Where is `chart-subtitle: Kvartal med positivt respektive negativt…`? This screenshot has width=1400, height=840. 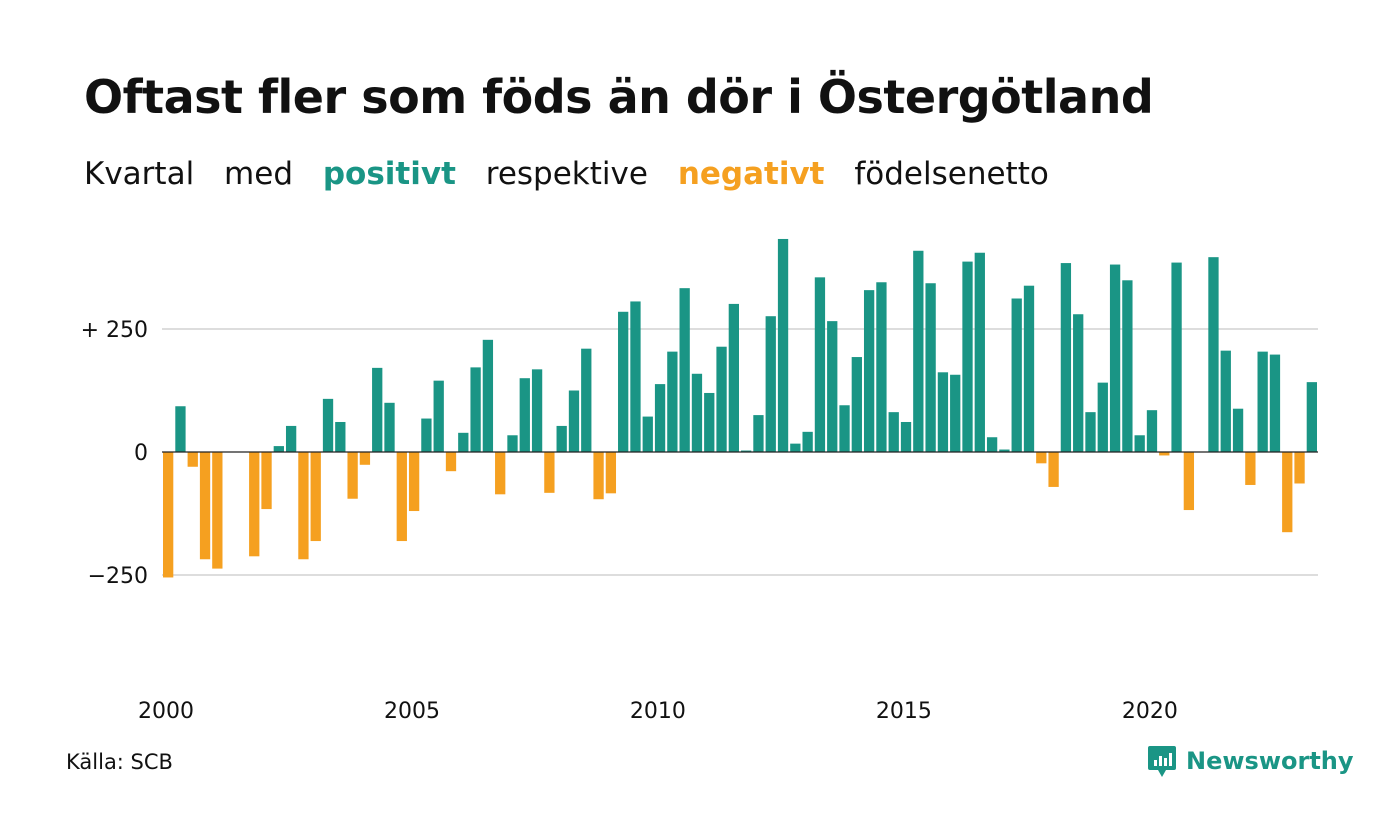
chart-subtitle: Kvartal med positivt respektive negativt… is located at coordinates (576, 174).